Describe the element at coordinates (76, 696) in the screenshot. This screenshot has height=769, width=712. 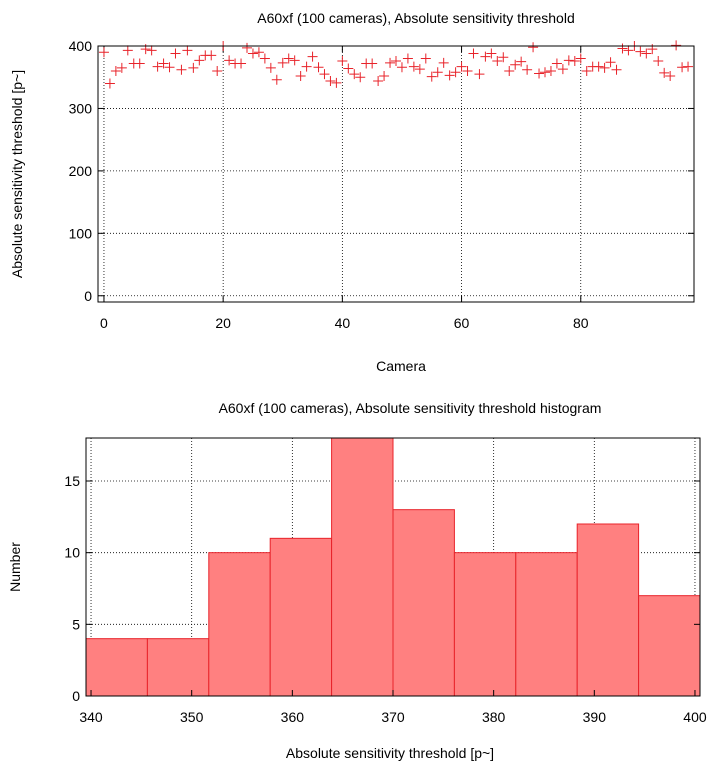
I see `chart2-ytick-label: 0` at that location.